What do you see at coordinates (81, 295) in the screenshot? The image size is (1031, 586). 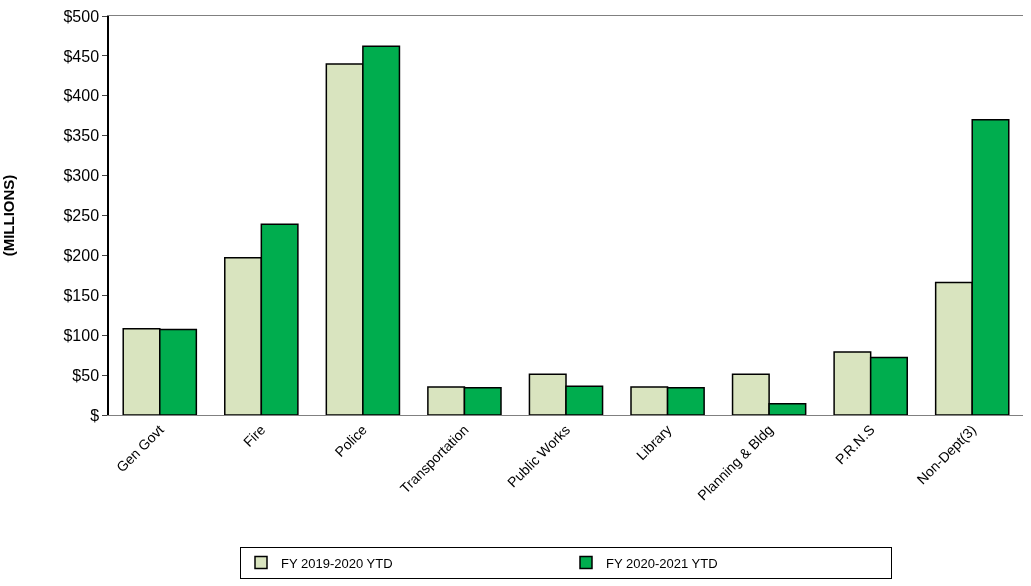 I see `y-tick-label: $150` at bounding box center [81, 295].